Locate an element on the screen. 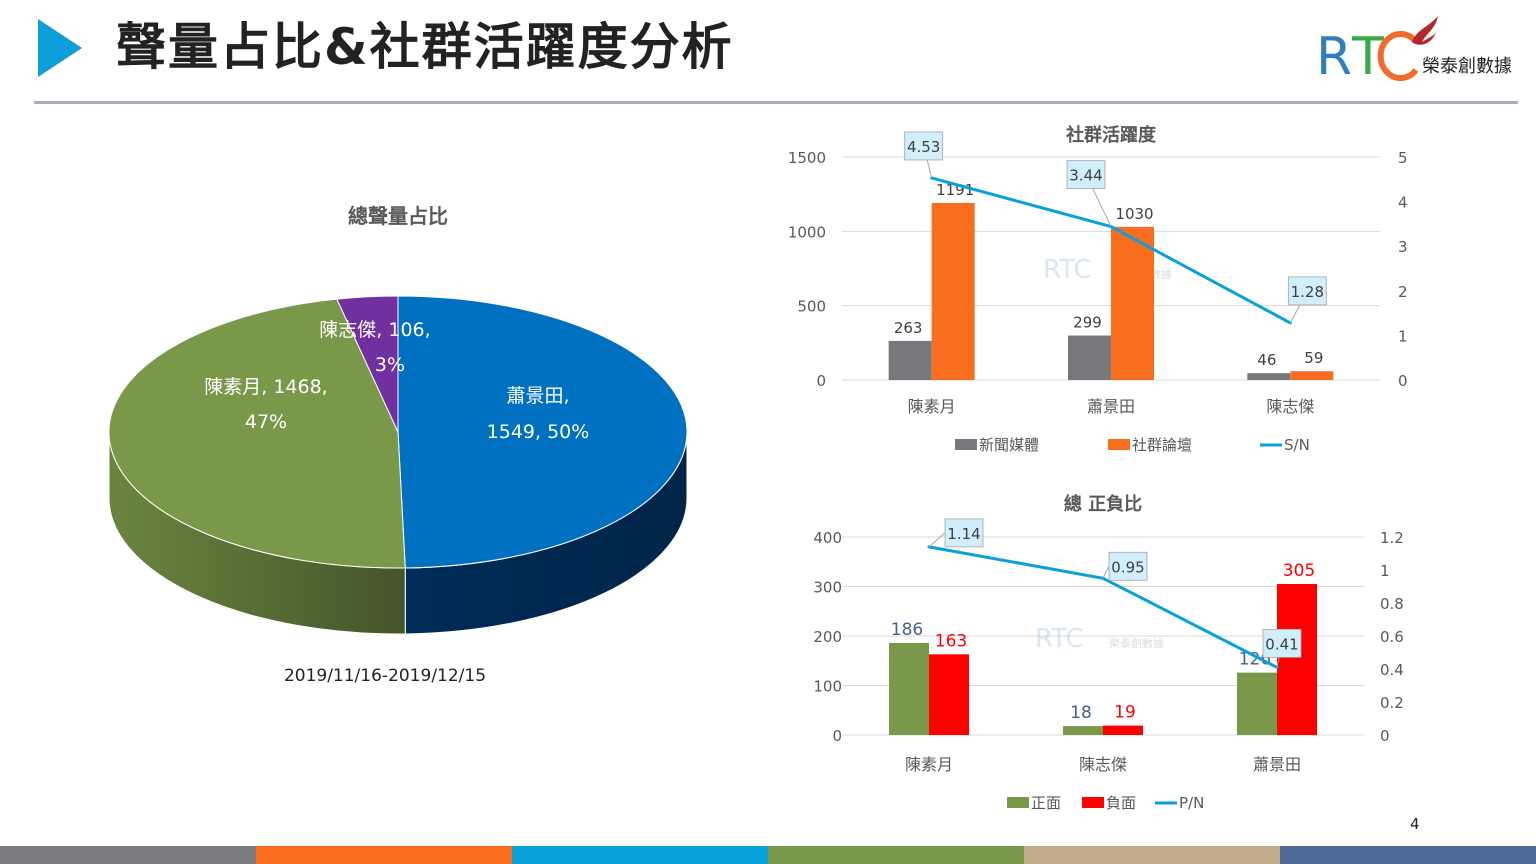 This screenshot has width=1536, height=864. bar-data-label: 19 is located at coordinates (1125, 713).